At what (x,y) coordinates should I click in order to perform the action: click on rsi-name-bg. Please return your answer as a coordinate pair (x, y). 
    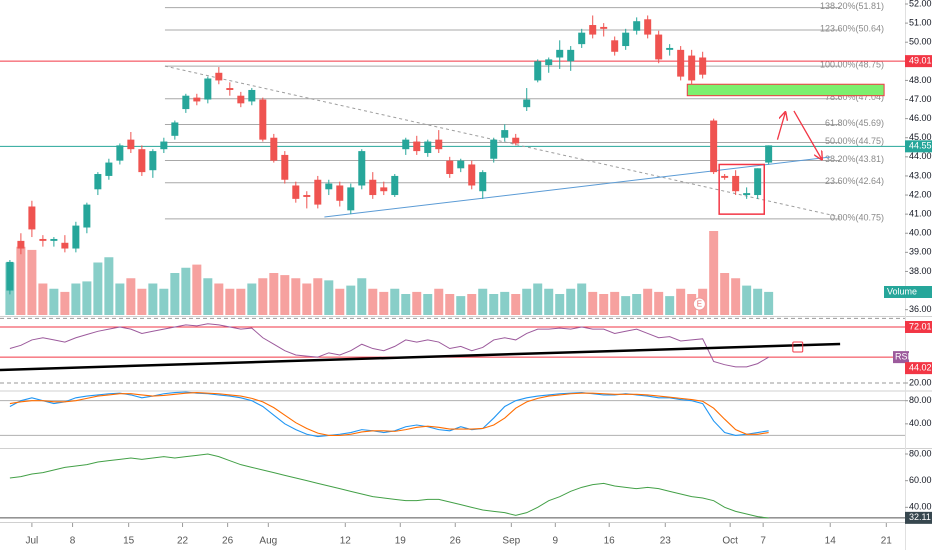
    Looking at the image, I should click on (901, 357).